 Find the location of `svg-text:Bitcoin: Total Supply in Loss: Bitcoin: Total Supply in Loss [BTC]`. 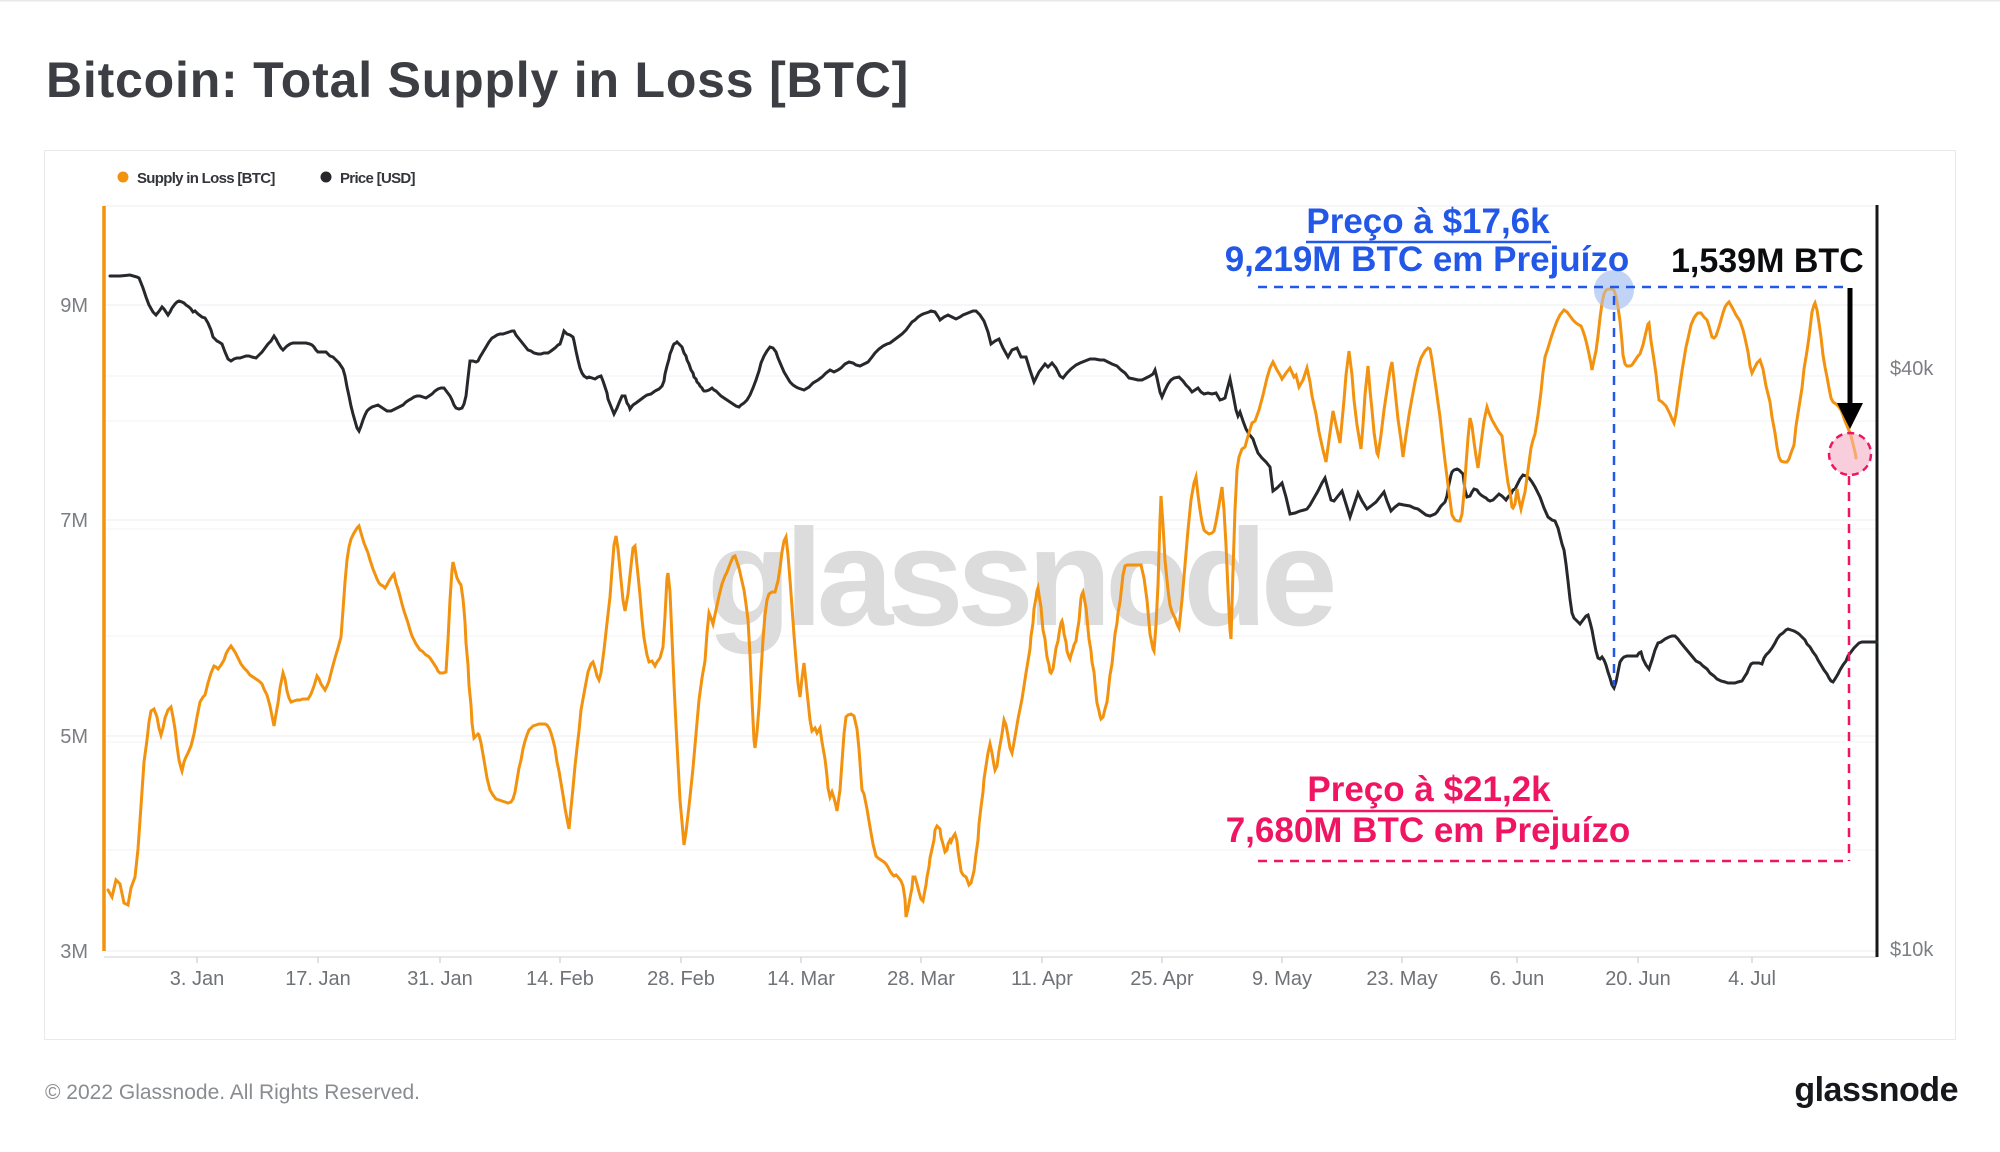

svg-text:Bitcoin: Total Supply in Loss: Bitcoin: Total Supply in Loss [BTC] is located at coordinates (477, 80).